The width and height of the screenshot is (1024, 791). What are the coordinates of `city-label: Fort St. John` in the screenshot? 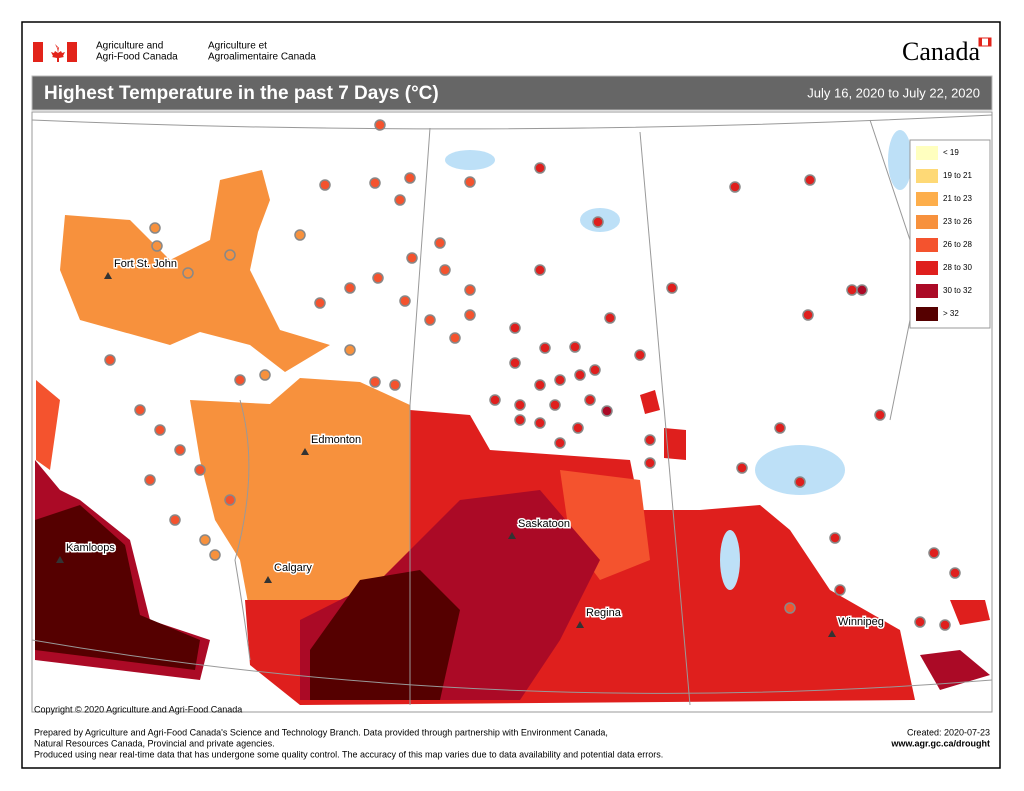 It's located at (145, 264).